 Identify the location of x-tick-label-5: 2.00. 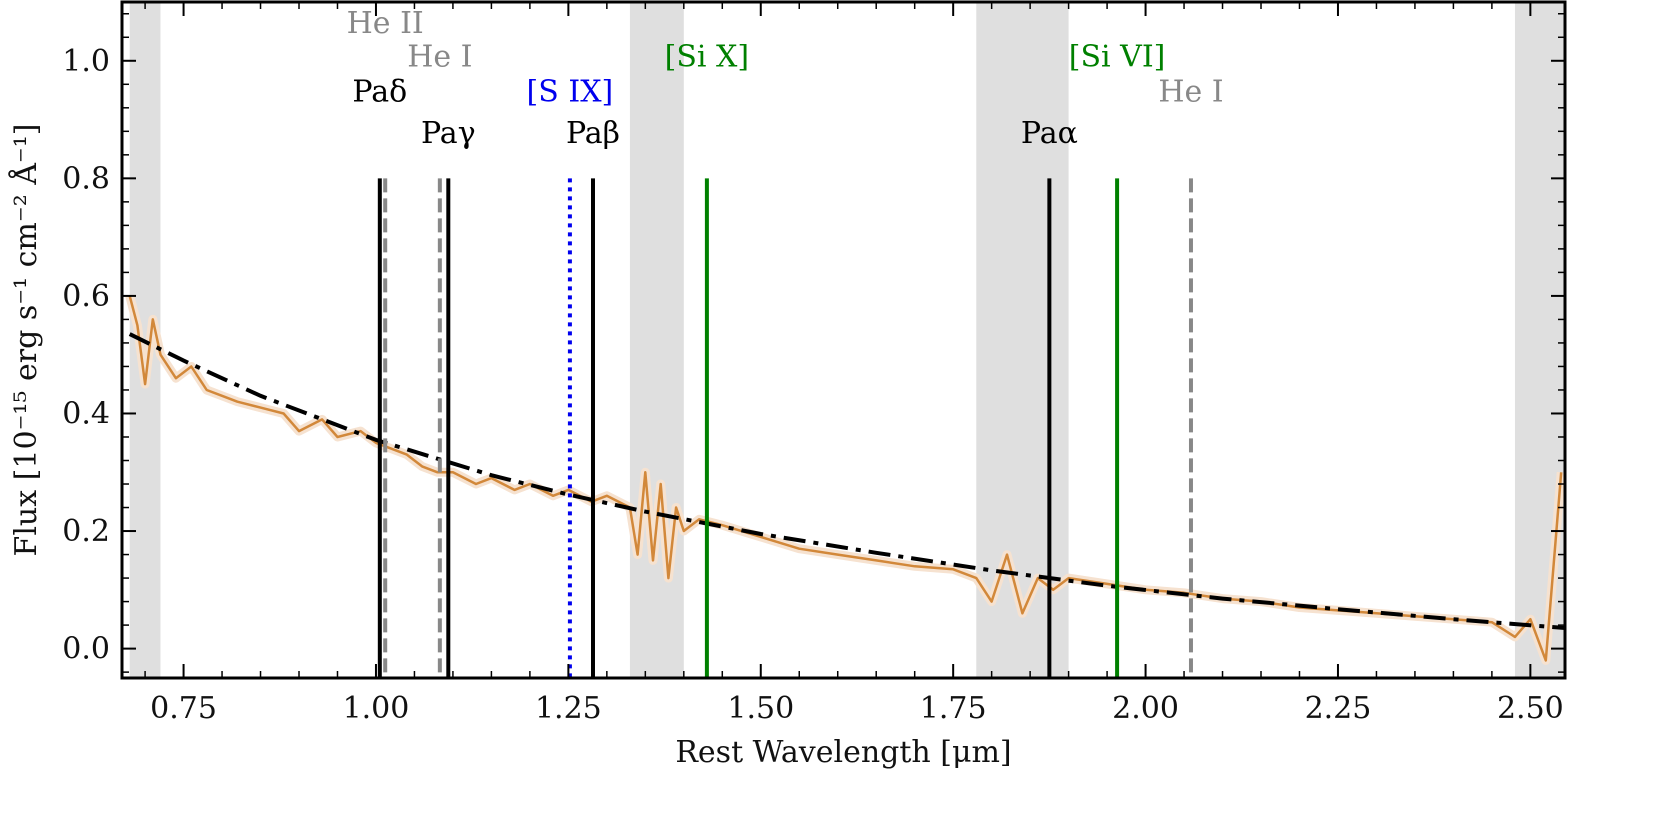
(1145, 708).